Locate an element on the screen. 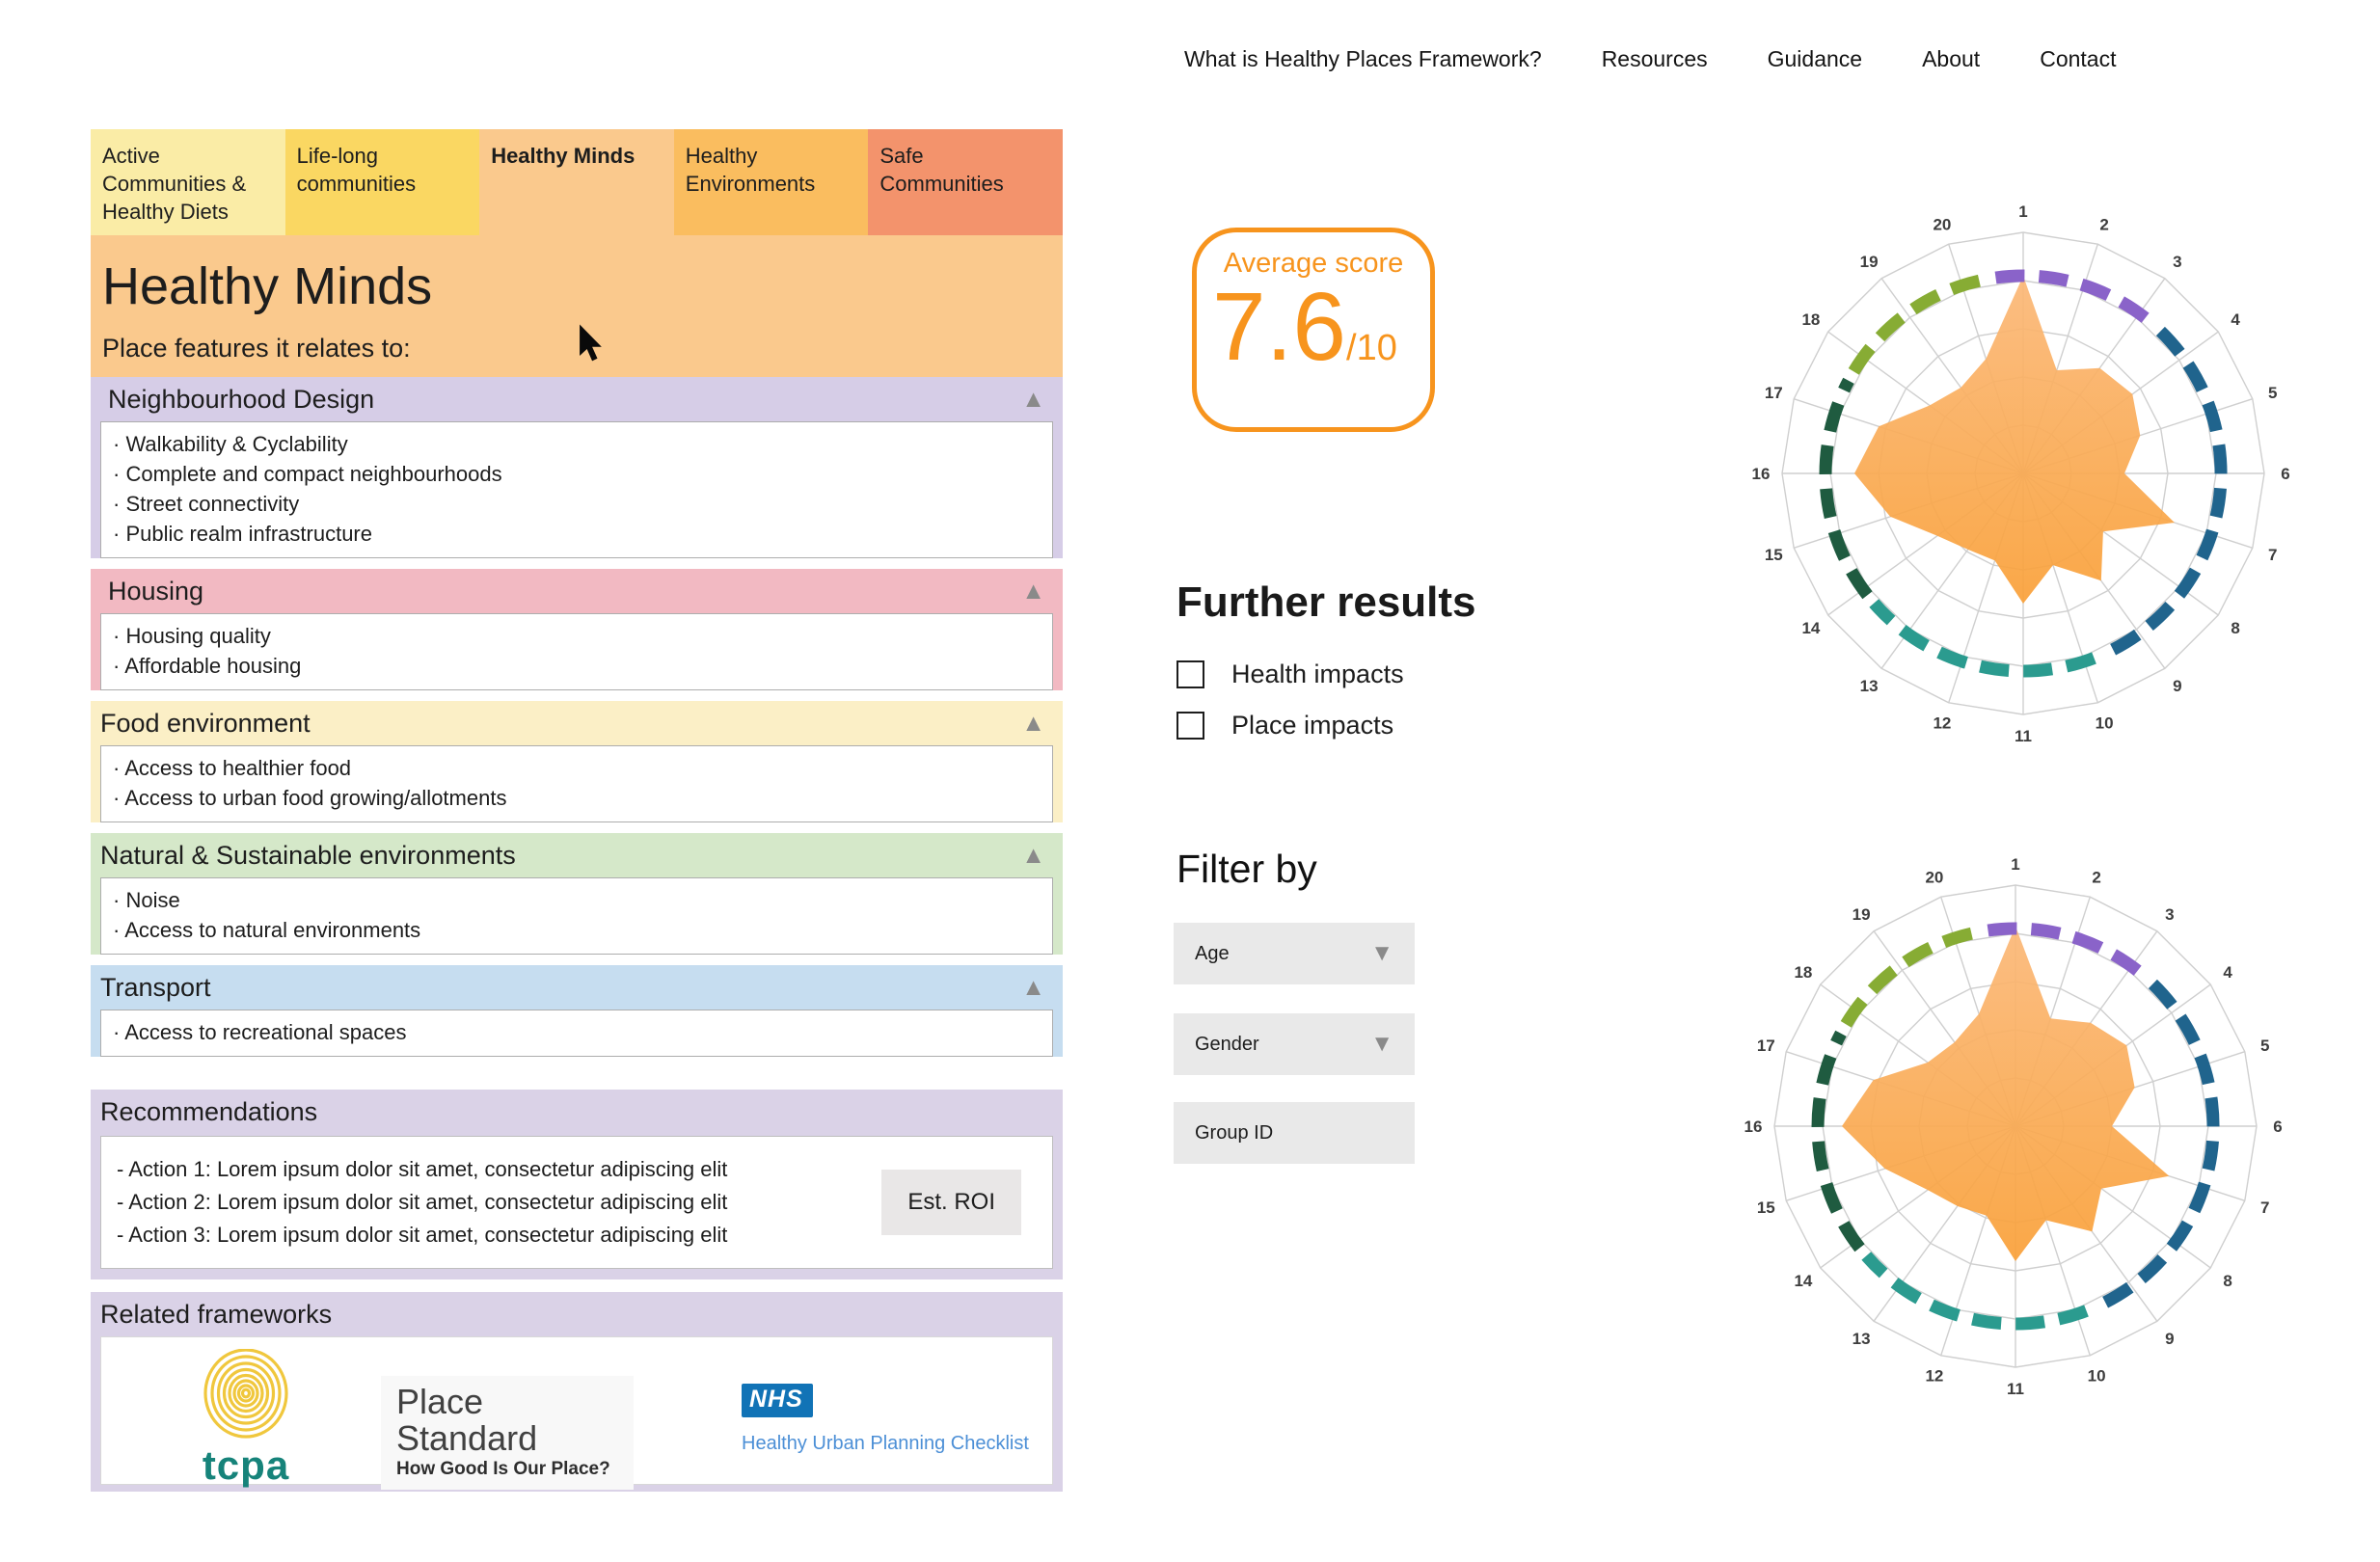 This screenshot has width=2380, height=1562. section-items: Noise Access to natural environments is located at coordinates (577, 917).